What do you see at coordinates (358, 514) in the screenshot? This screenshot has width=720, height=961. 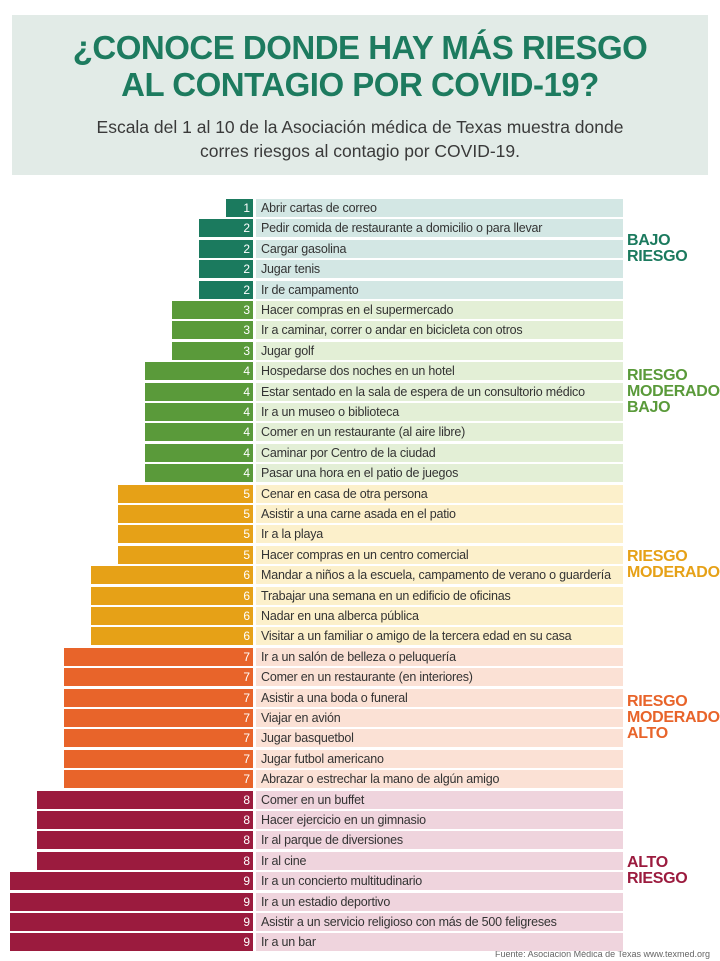 I see `category-label: Asistir a una carne asada en el patio` at bounding box center [358, 514].